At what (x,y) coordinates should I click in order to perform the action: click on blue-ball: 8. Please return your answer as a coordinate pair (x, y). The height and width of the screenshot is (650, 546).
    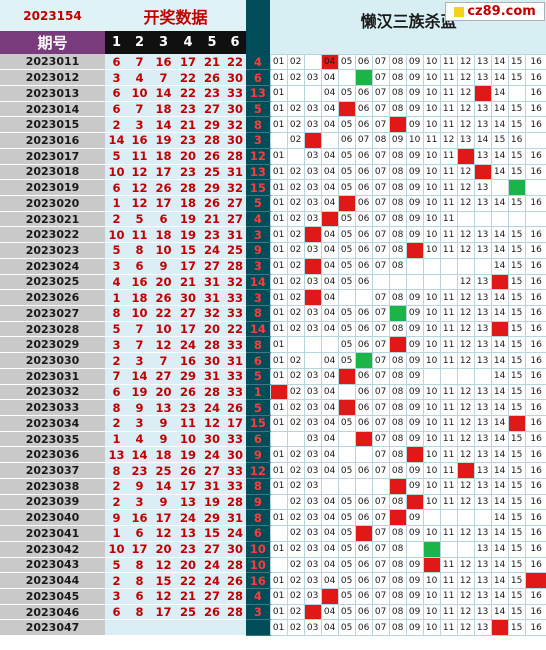
    Looking at the image, I should click on (258, 125).